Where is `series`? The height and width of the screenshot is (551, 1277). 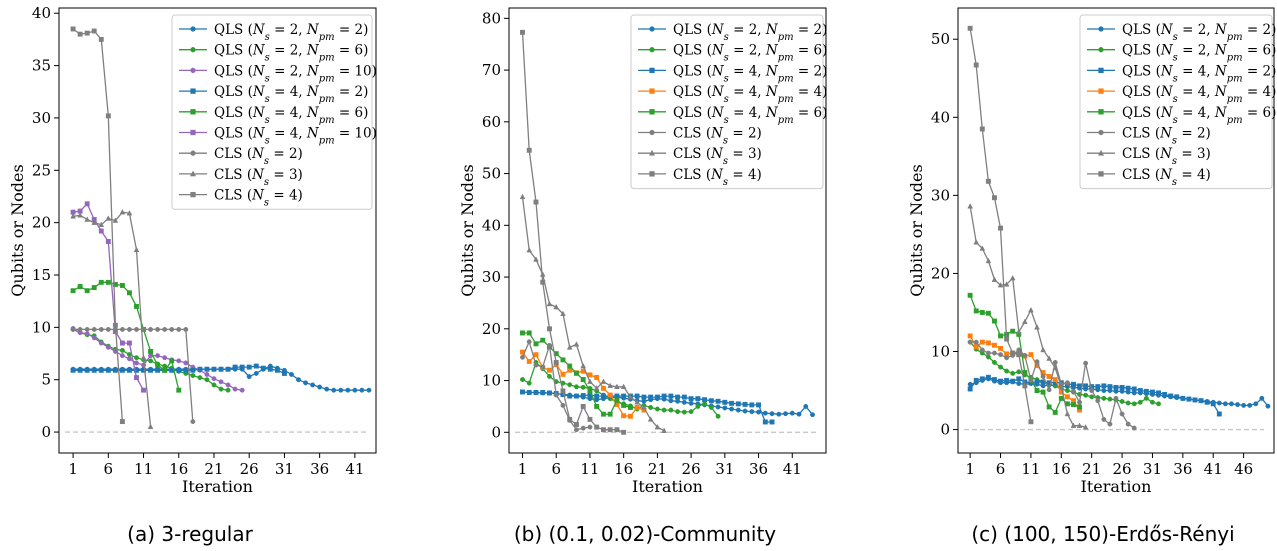 series is located at coordinates (576, 373).